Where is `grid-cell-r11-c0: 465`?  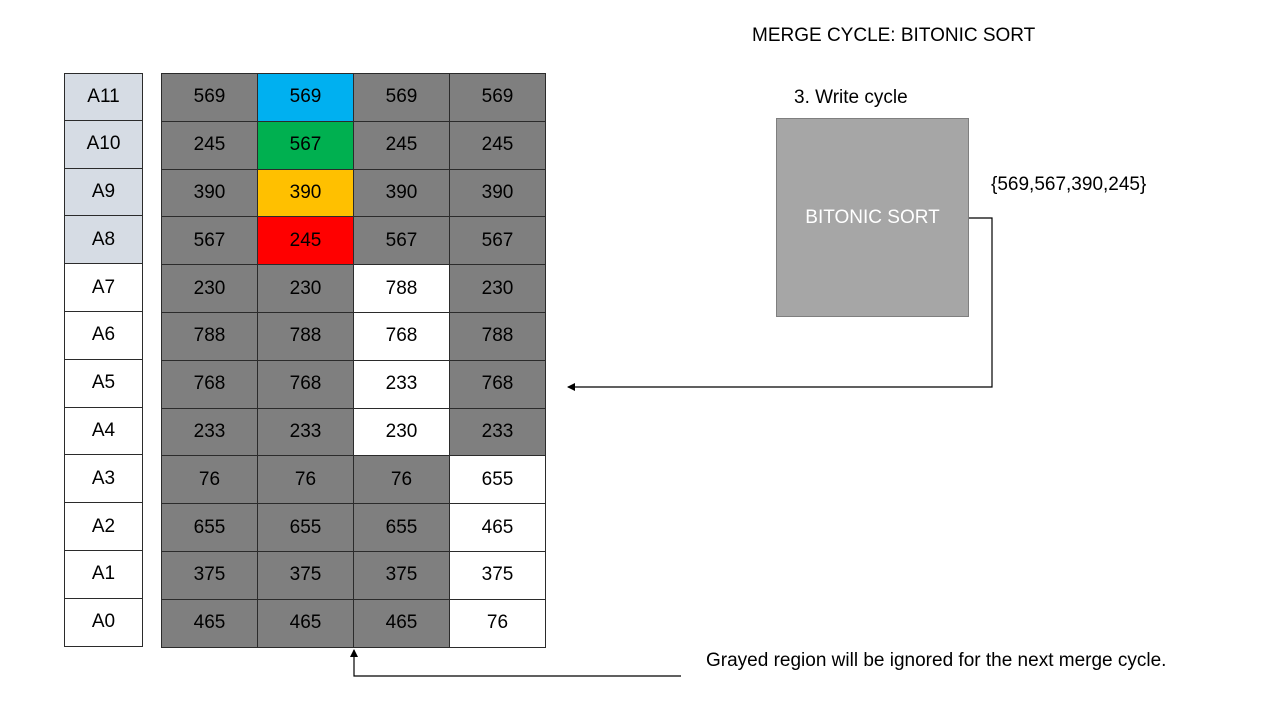
grid-cell-r11-c0: 465 is located at coordinates (210, 623).